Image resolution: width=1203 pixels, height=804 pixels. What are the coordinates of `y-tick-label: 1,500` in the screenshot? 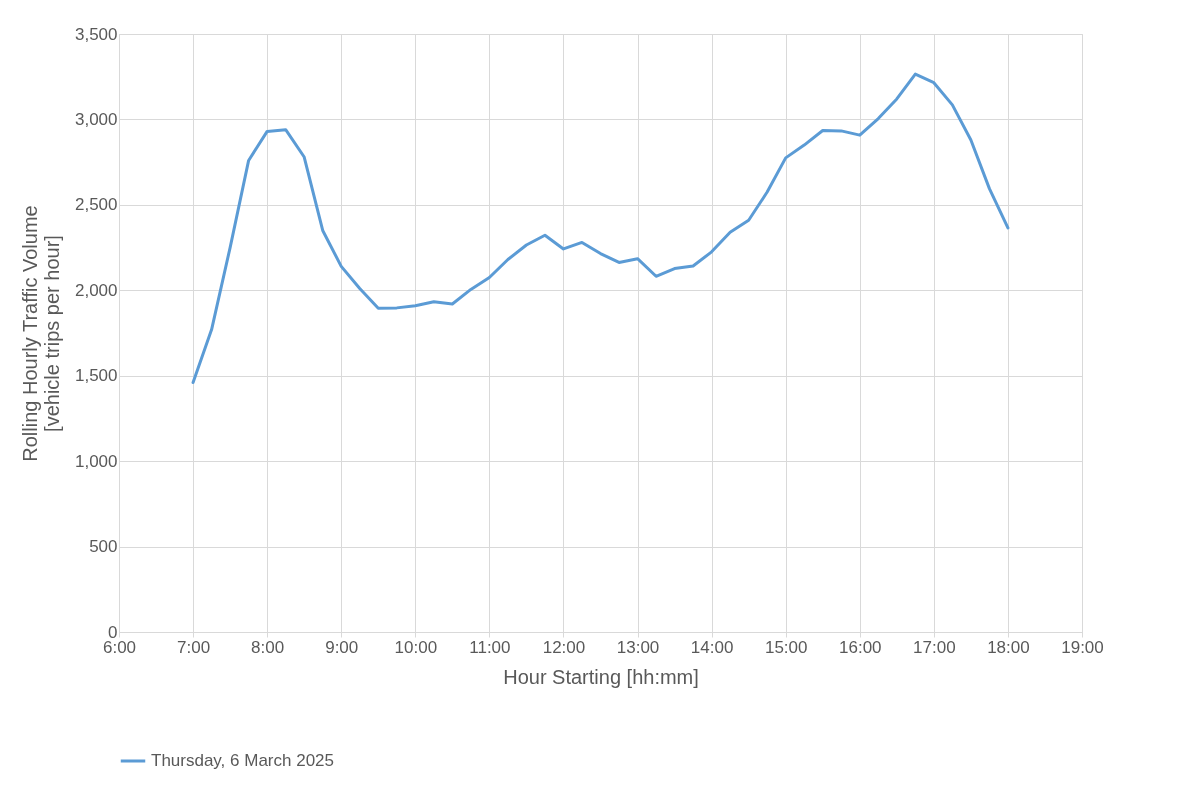 It's located at (96, 376).